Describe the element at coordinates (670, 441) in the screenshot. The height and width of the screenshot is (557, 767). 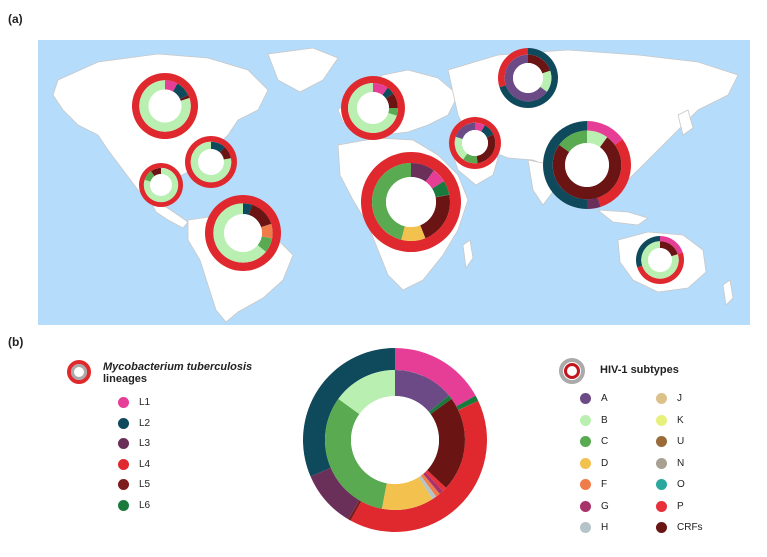
I see `hiv-legend-item-u: U` at that location.